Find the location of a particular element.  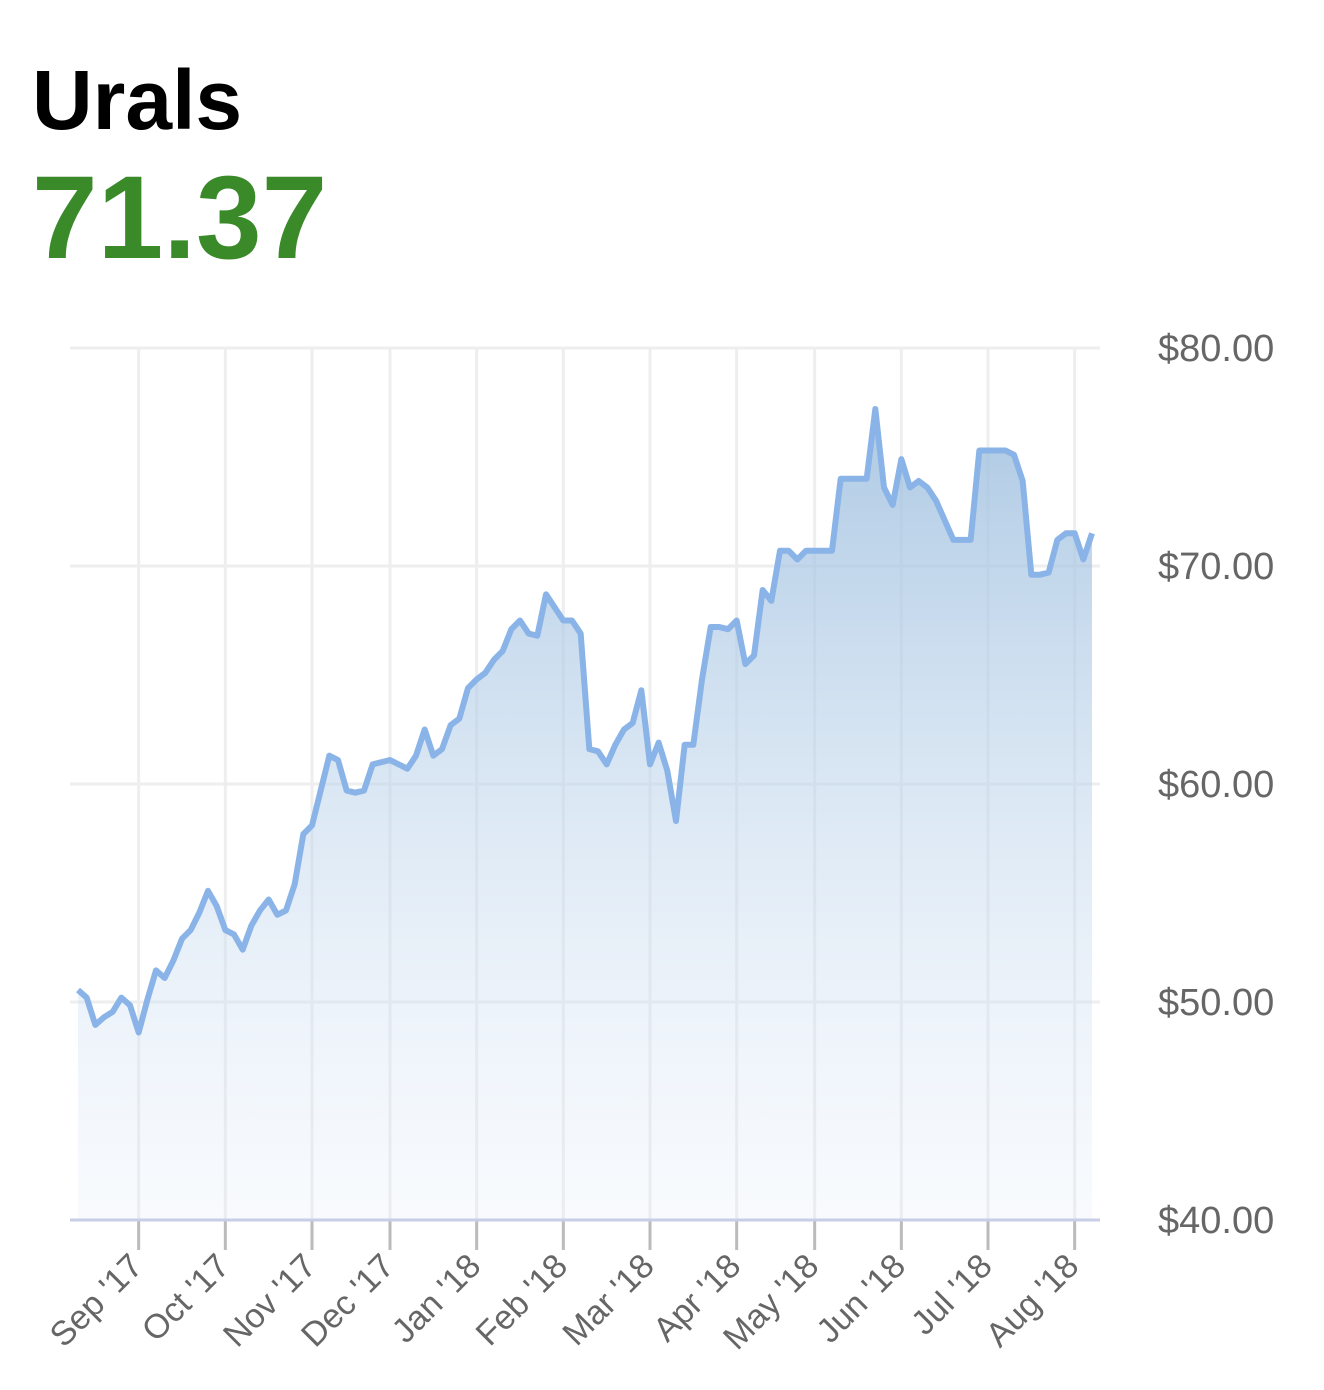

x-tick-label: Mar '18 is located at coordinates (608, 1300).